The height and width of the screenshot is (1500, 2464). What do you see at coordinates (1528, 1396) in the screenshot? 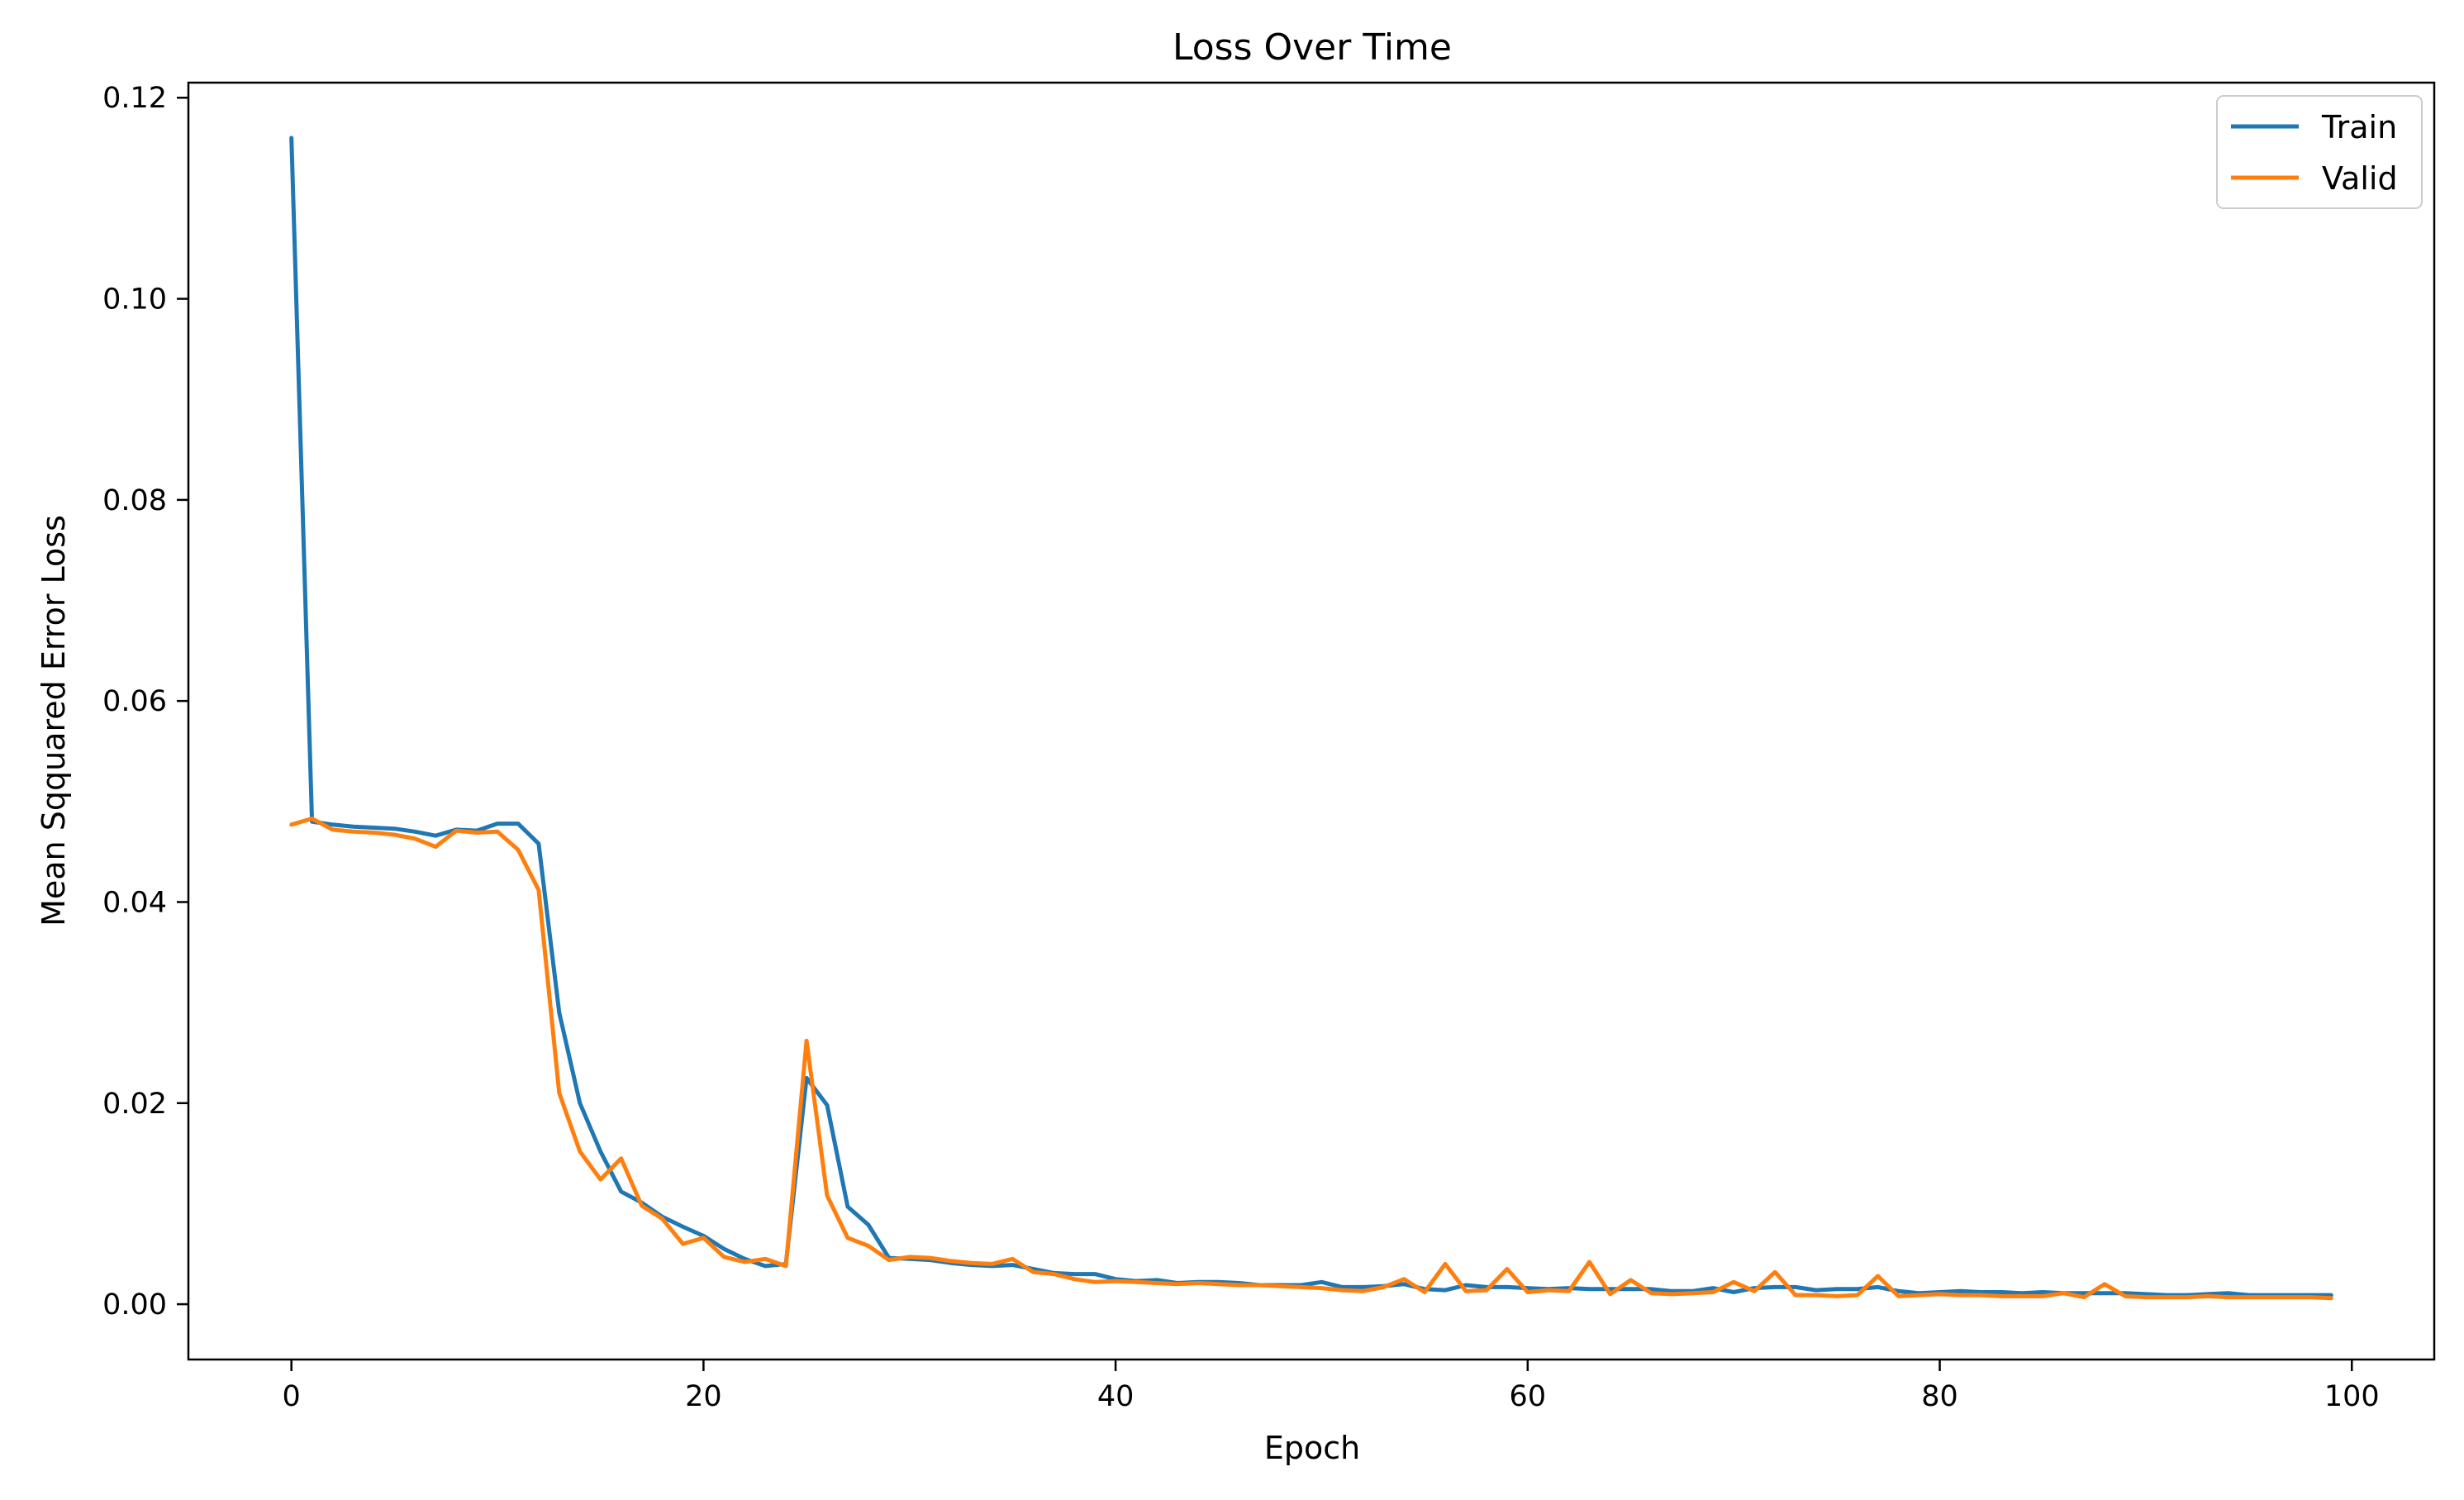
I see `x-tick-label: 60` at bounding box center [1528, 1396].